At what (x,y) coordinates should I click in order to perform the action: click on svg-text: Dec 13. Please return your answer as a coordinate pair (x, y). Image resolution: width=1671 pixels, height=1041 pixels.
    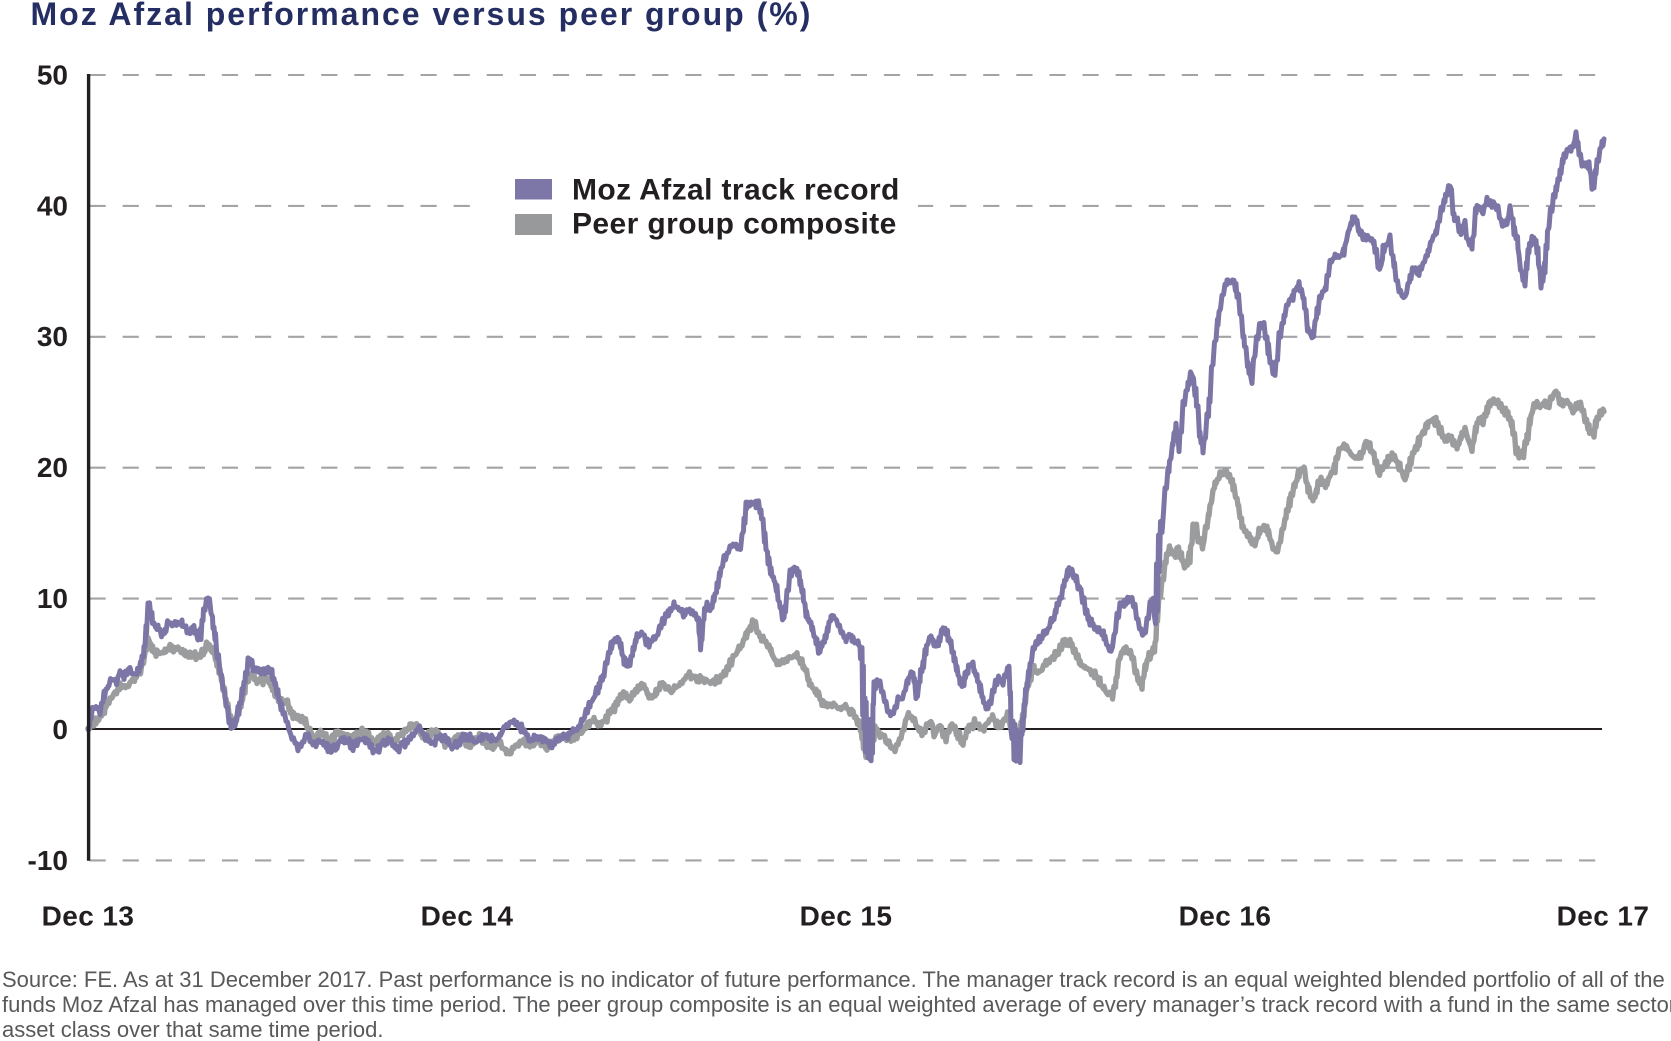
    Looking at the image, I should click on (88, 916).